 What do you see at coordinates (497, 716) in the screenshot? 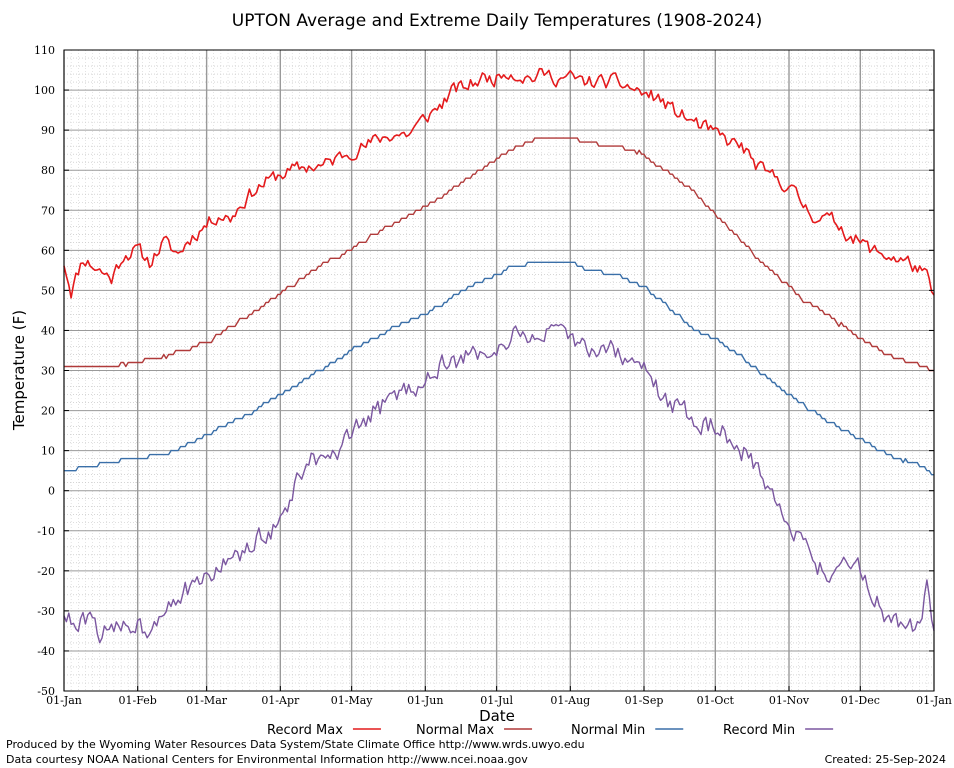
I see `x-axis-label: Date` at bounding box center [497, 716].